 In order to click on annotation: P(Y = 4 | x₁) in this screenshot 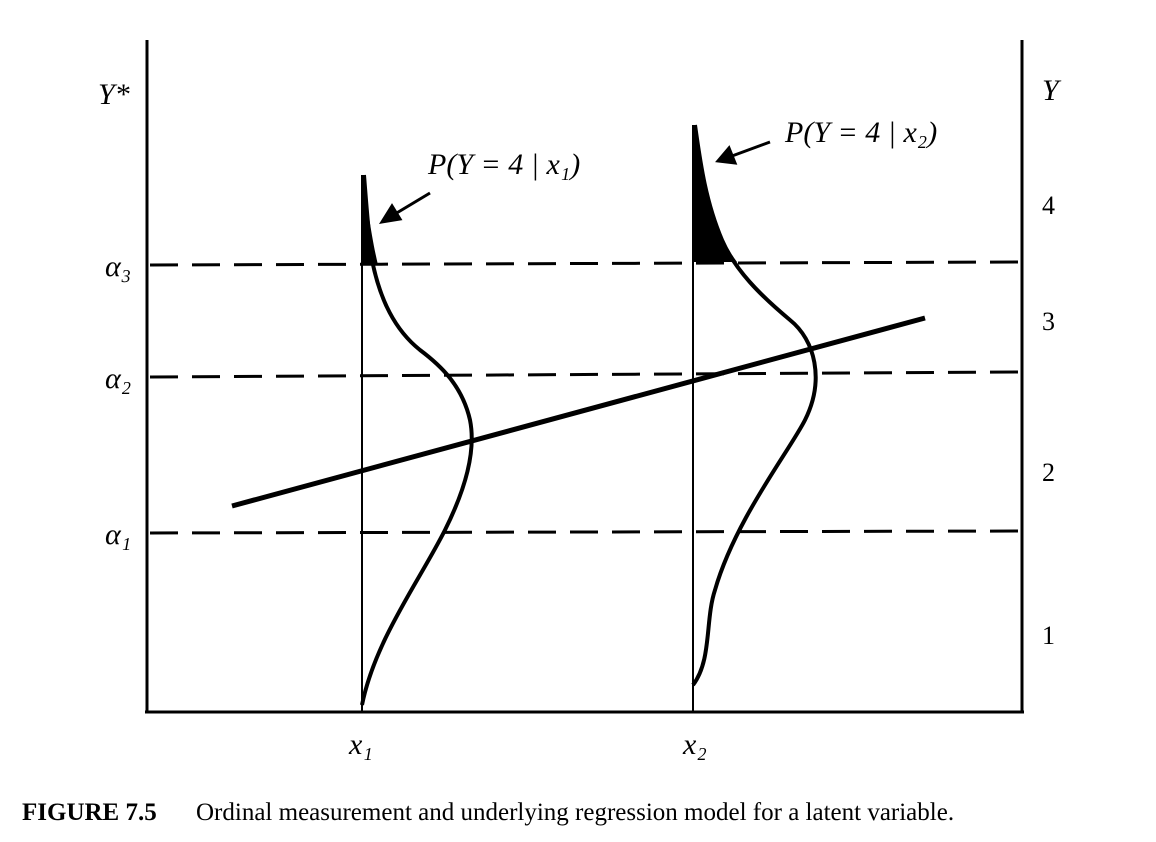, I will do `click(503, 164)`.